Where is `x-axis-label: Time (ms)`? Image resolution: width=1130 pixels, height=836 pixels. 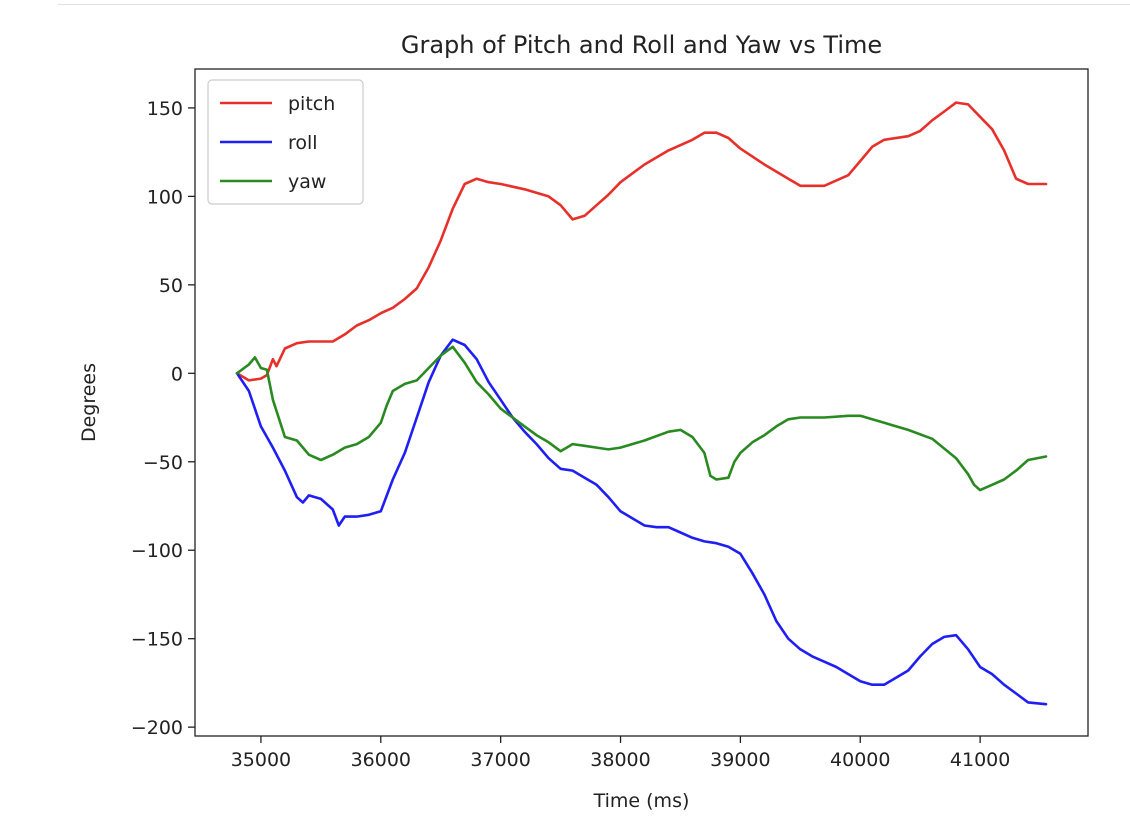 x-axis-label: Time (ms) is located at coordinates (641, 801).